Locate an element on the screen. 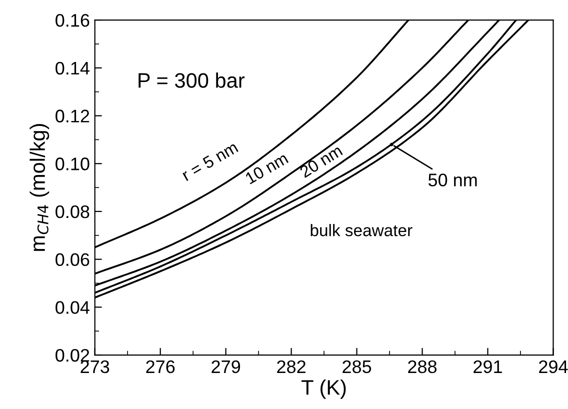 Image resolution: width=568 pixels, height=409 pixels. x-tick-label: 279 is located at coordinates (226, 367).